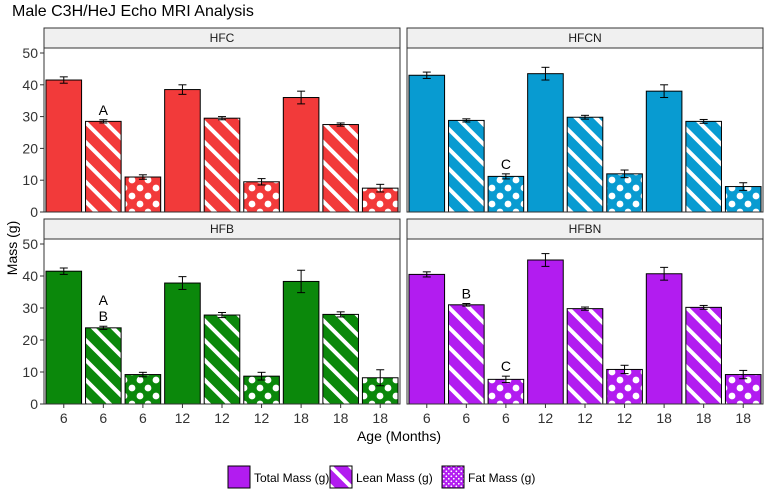 The image size is (770, 496). Describe the element at coordinates (133, 11) in the screenshot. I see `chart-title: Male C3H/HeJ Echo MRI Analysis` at that location.